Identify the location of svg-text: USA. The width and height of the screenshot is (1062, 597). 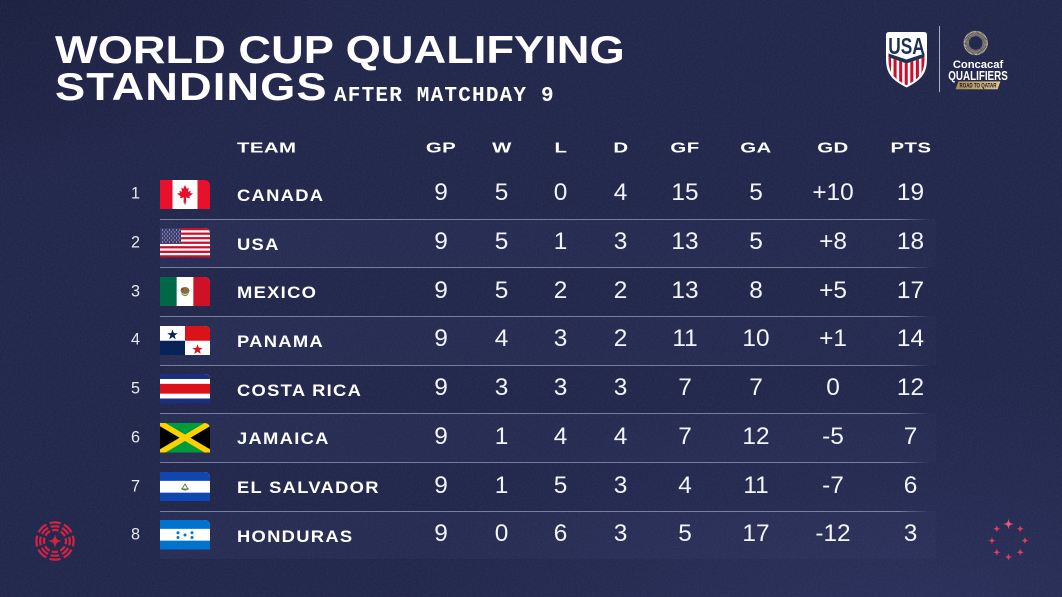
(906, 46).